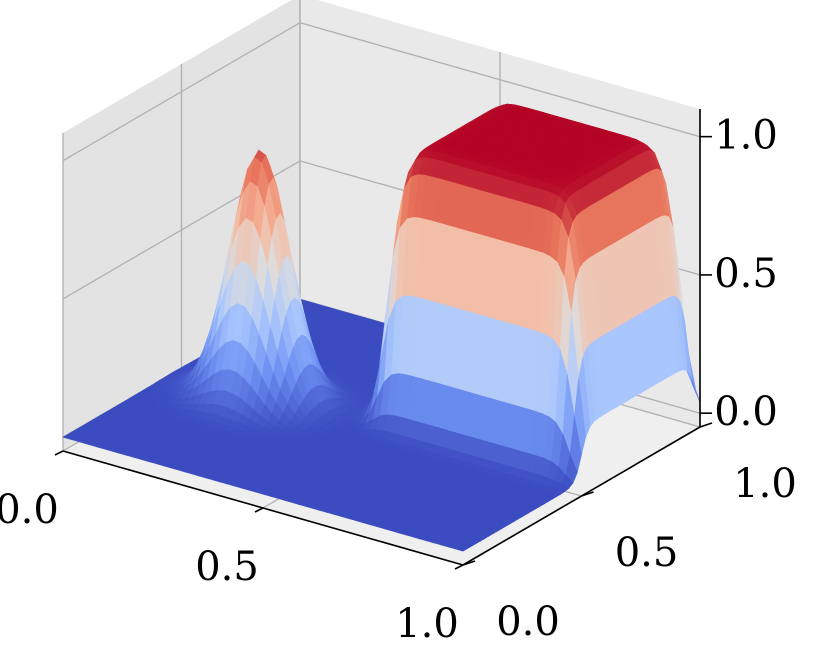 This screenshot has width=830, height=653. Describe the element at coordinates (427, 624) in the screenshot. I see `x-tick-label: 1.0` at that location.